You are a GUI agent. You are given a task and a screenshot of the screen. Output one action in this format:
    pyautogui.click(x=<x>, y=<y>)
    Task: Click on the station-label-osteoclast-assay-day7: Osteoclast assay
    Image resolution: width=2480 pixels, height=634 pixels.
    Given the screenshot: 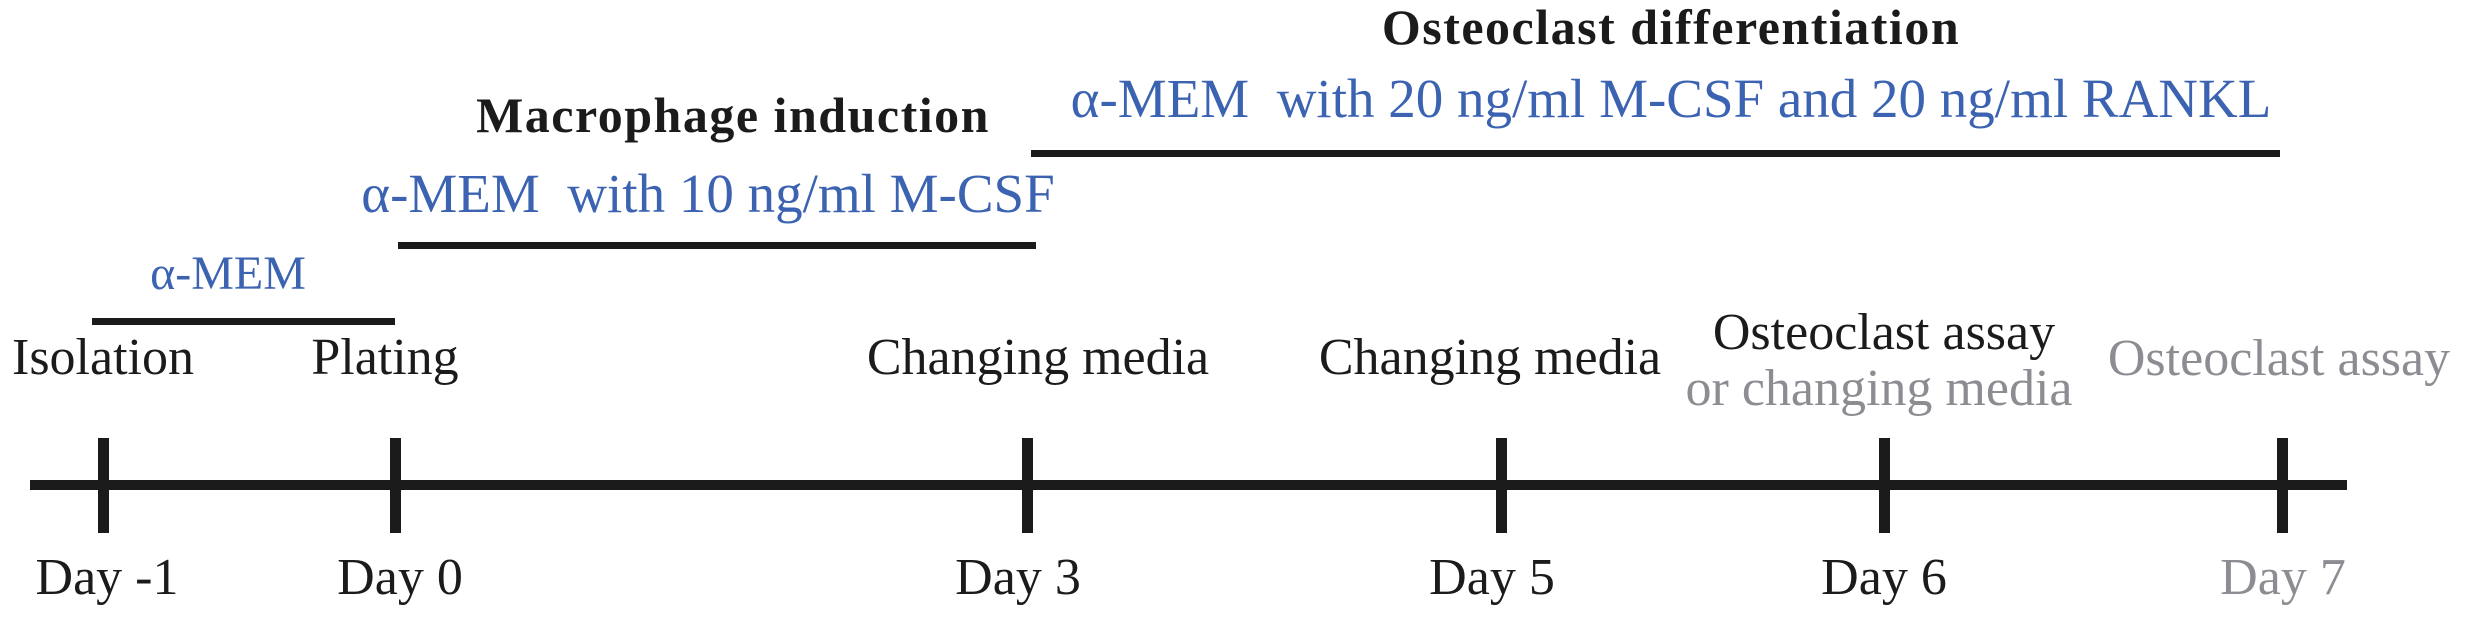 What is the action you would take?
    pyautogui.click(x=2279, y=358)
    